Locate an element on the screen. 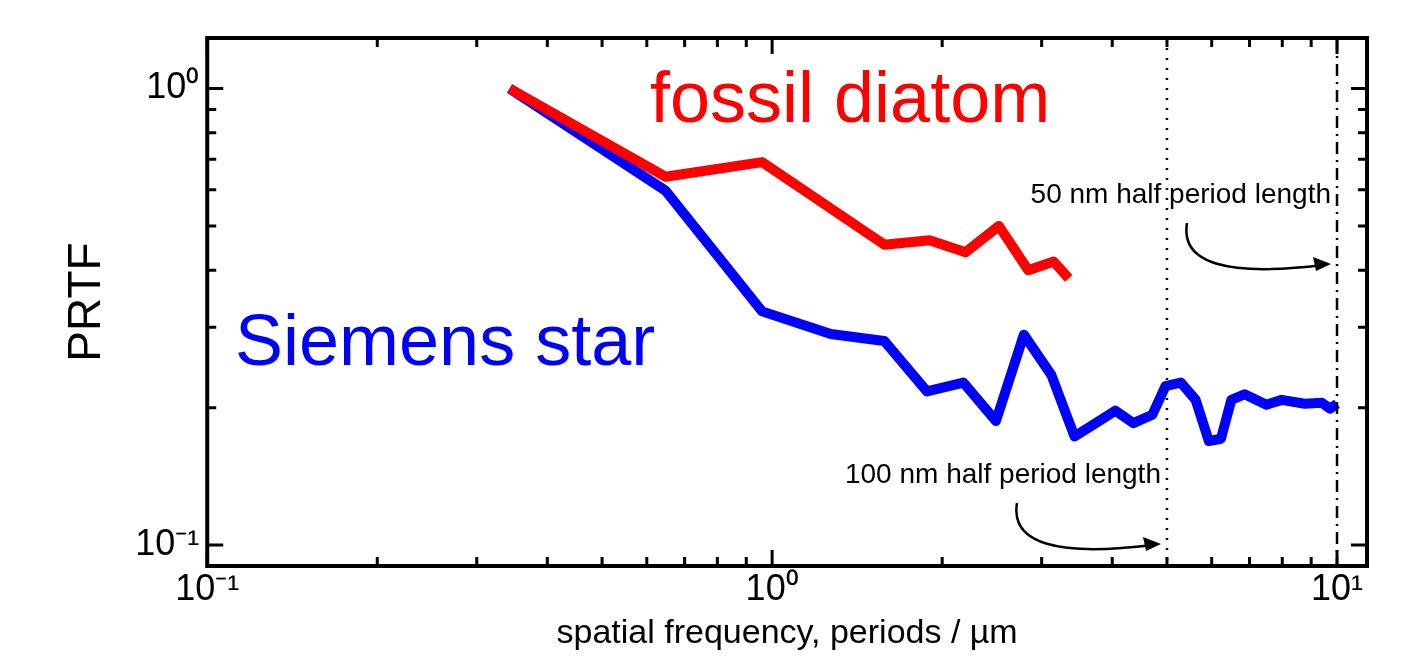 Image resolution: width=1409 pixels, height=658 pixels. annotation: 50 nm half period length is located at coordinates (1181, 194).